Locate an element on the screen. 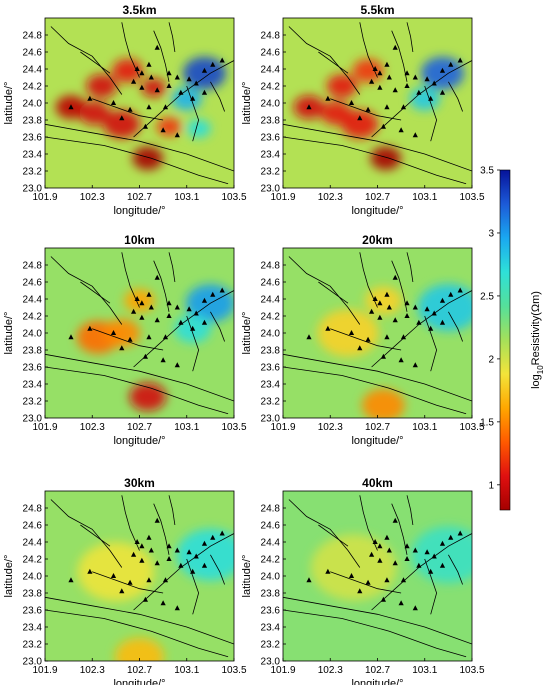 Image resolution: width=550 pixels, height=685 pixels. colorbar-label-prefix: log is located at coordinates (536, 381).